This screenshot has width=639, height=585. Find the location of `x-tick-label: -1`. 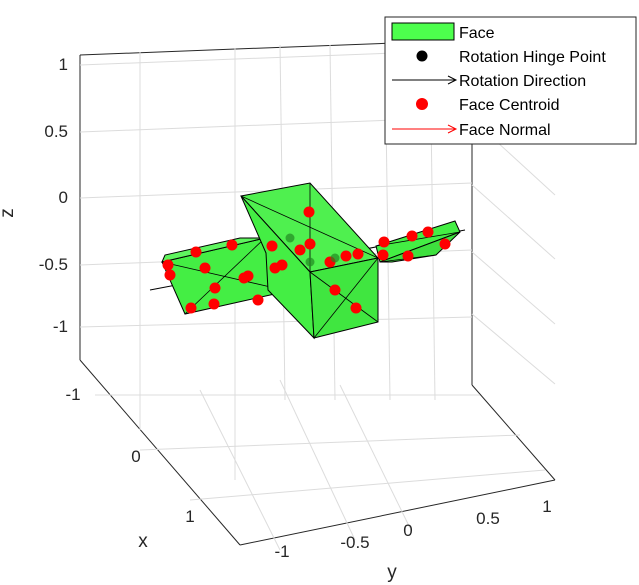

x-tick-label: -1 is located at coordinates (72, 394).